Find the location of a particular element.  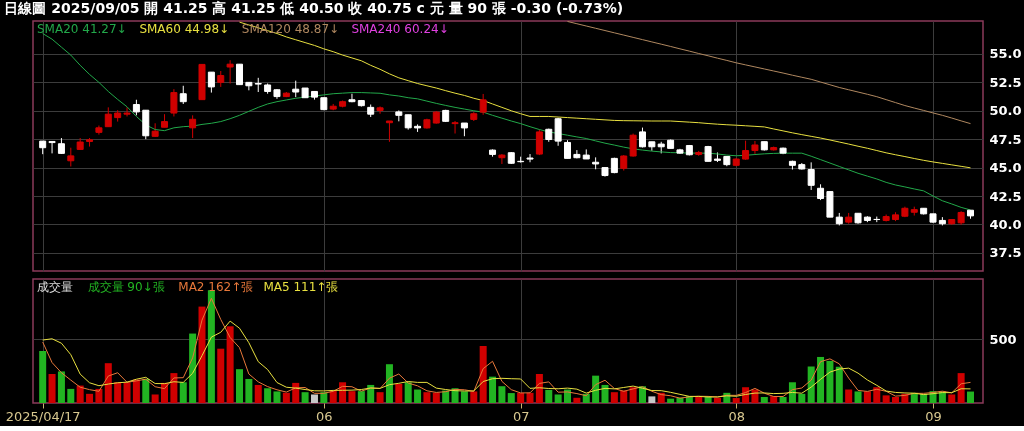

x-tick-label: 06 is located at coordinates (324, 416).